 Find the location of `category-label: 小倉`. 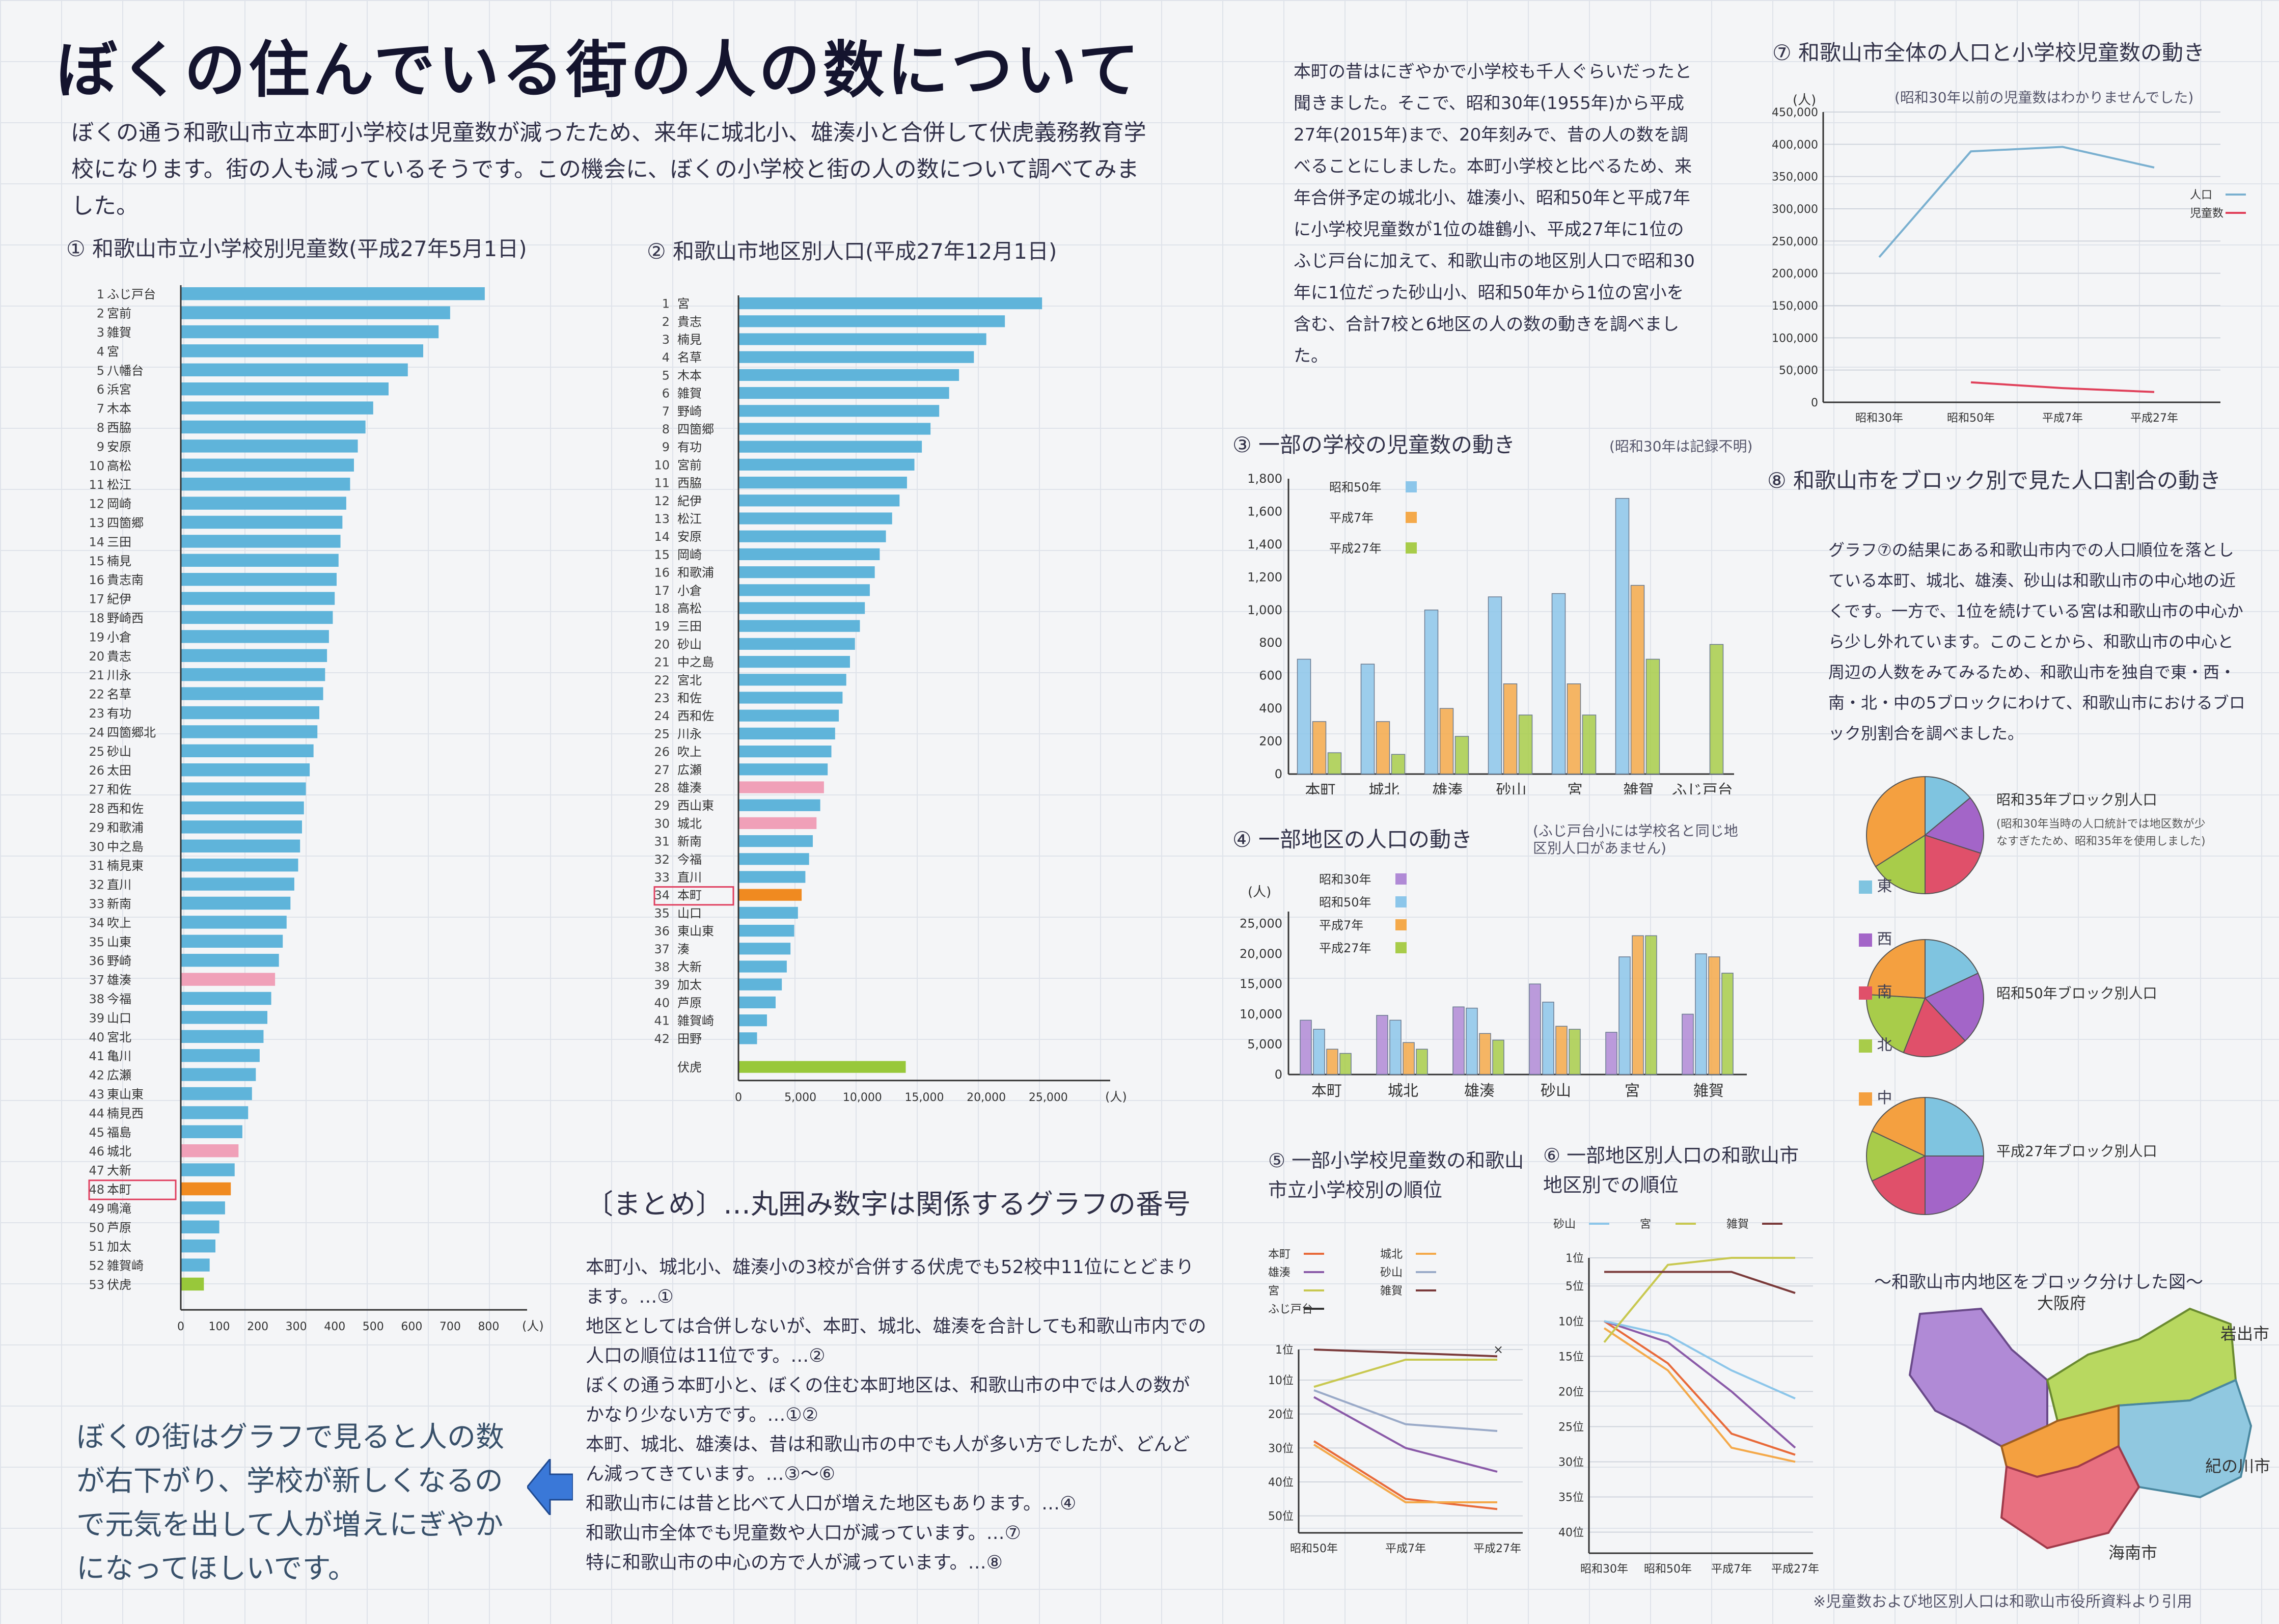

category-label: 小倉 is located at coordinates (689, 591).